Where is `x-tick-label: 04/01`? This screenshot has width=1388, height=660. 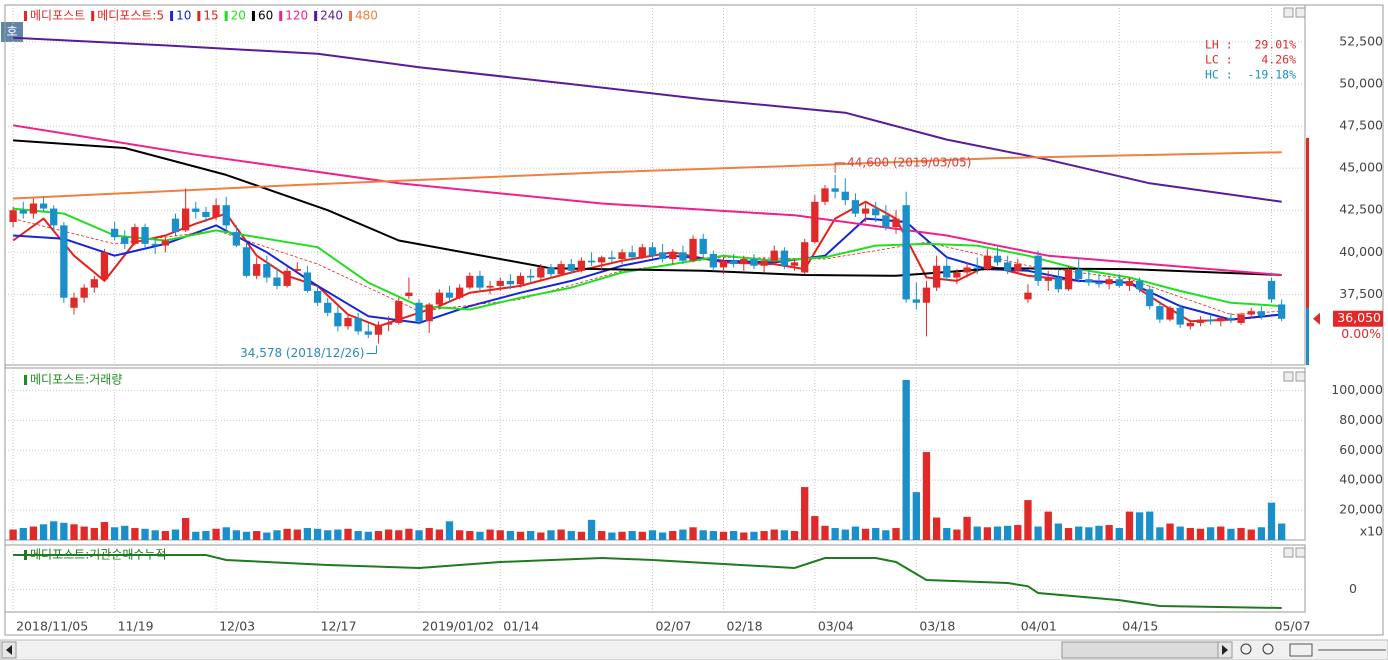 x-tick-label: 04/01 is located at coordinates (1039, 626).